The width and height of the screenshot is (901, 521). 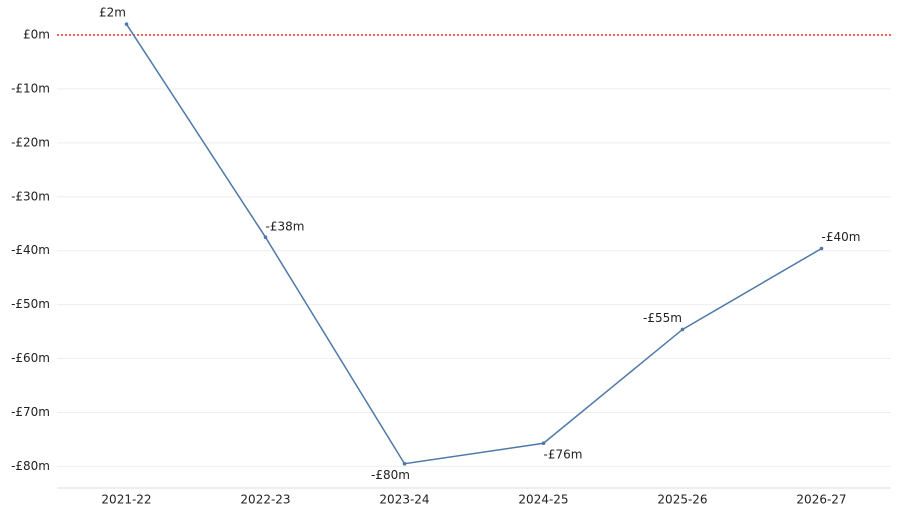 What do you see at coordinates (821, 500) in the screenshot?
I see `x-tick-label: 2026-27` at bounding box center [821, 500].